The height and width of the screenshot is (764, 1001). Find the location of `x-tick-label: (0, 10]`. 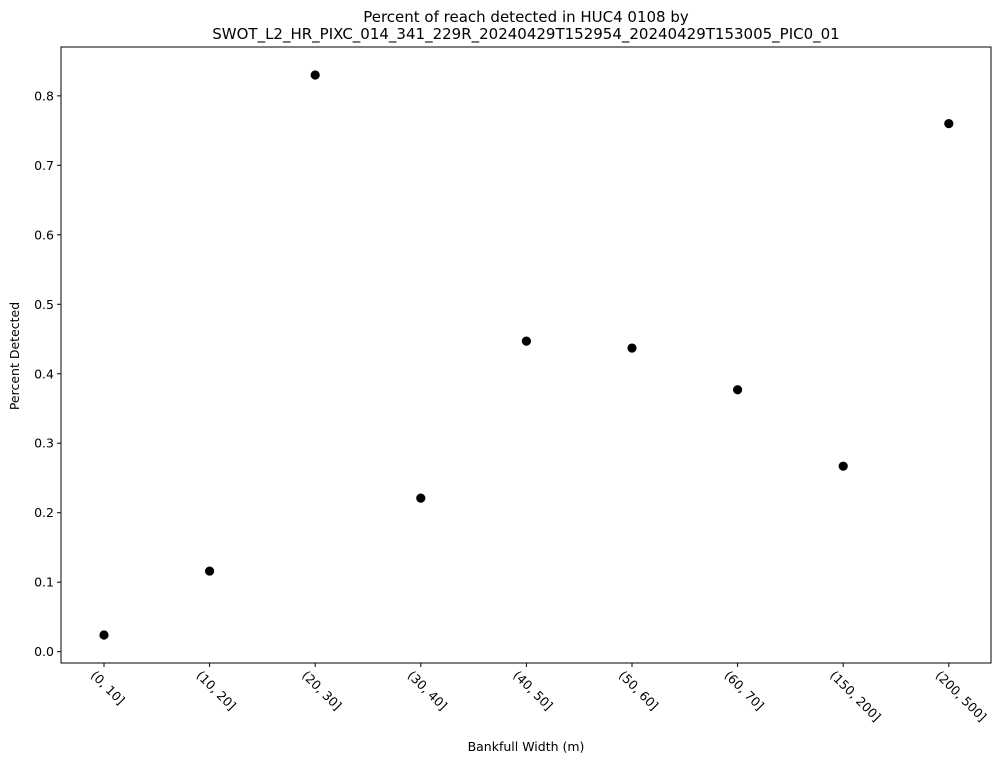

x-tick-label: (0, 10] is located at coordinates (108, 688).